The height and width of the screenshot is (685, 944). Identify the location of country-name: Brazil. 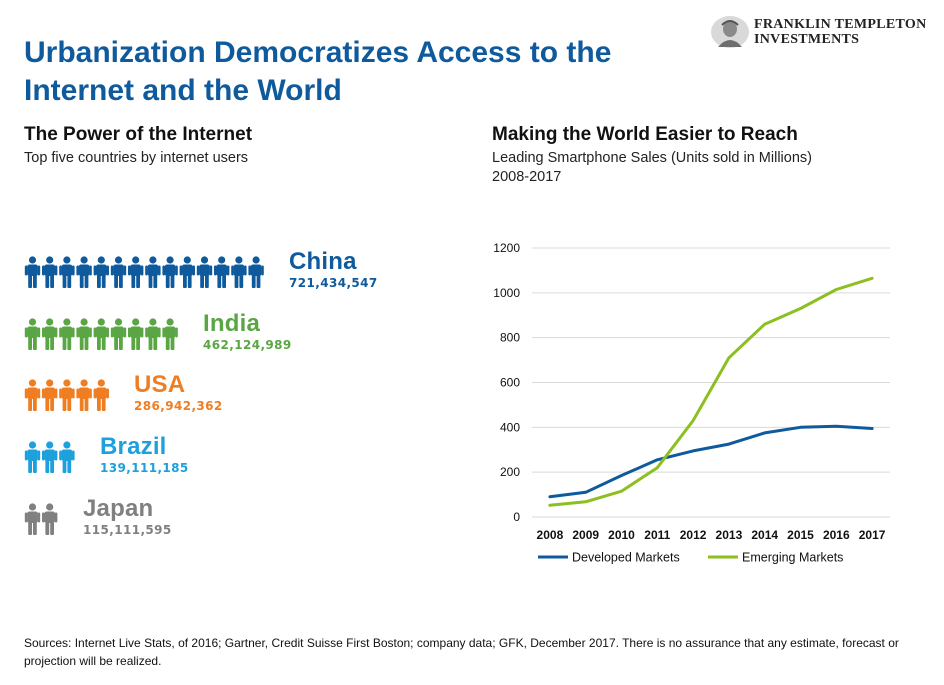
(133, 446).